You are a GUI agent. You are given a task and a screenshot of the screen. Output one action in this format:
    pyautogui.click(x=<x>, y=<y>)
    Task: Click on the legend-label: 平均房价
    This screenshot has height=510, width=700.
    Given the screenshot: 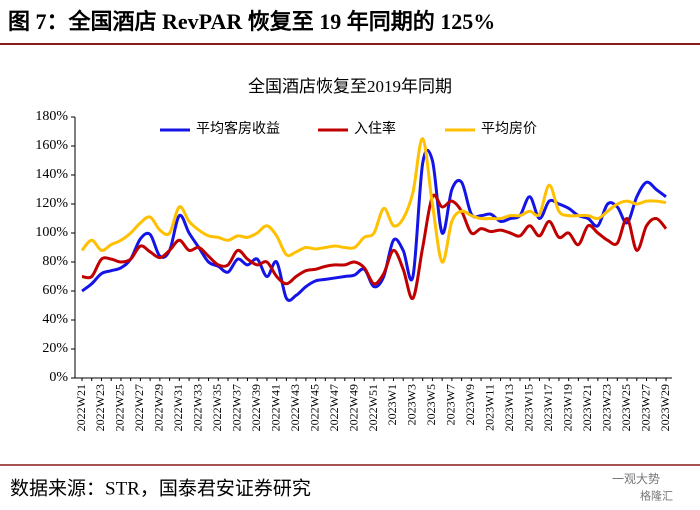 What is the action you would take?
    pyautogui.click(x=509, y=129)
    